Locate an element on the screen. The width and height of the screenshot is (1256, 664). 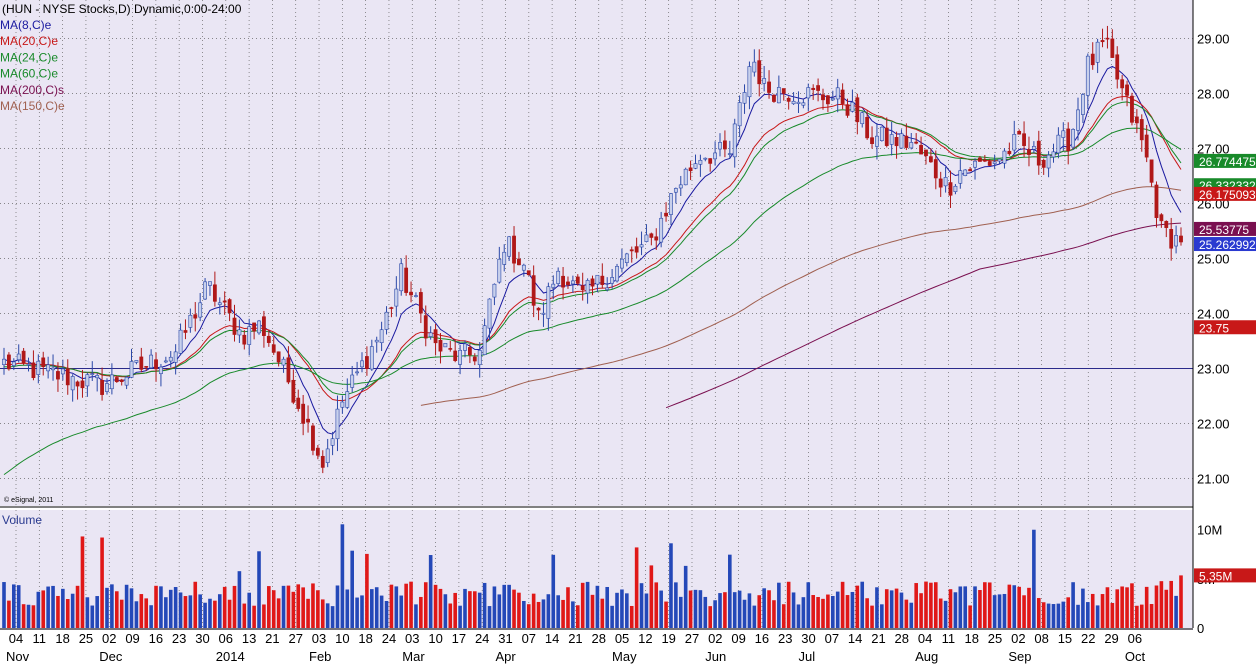
volume-label: Volume is located at coordinates (22, 520).